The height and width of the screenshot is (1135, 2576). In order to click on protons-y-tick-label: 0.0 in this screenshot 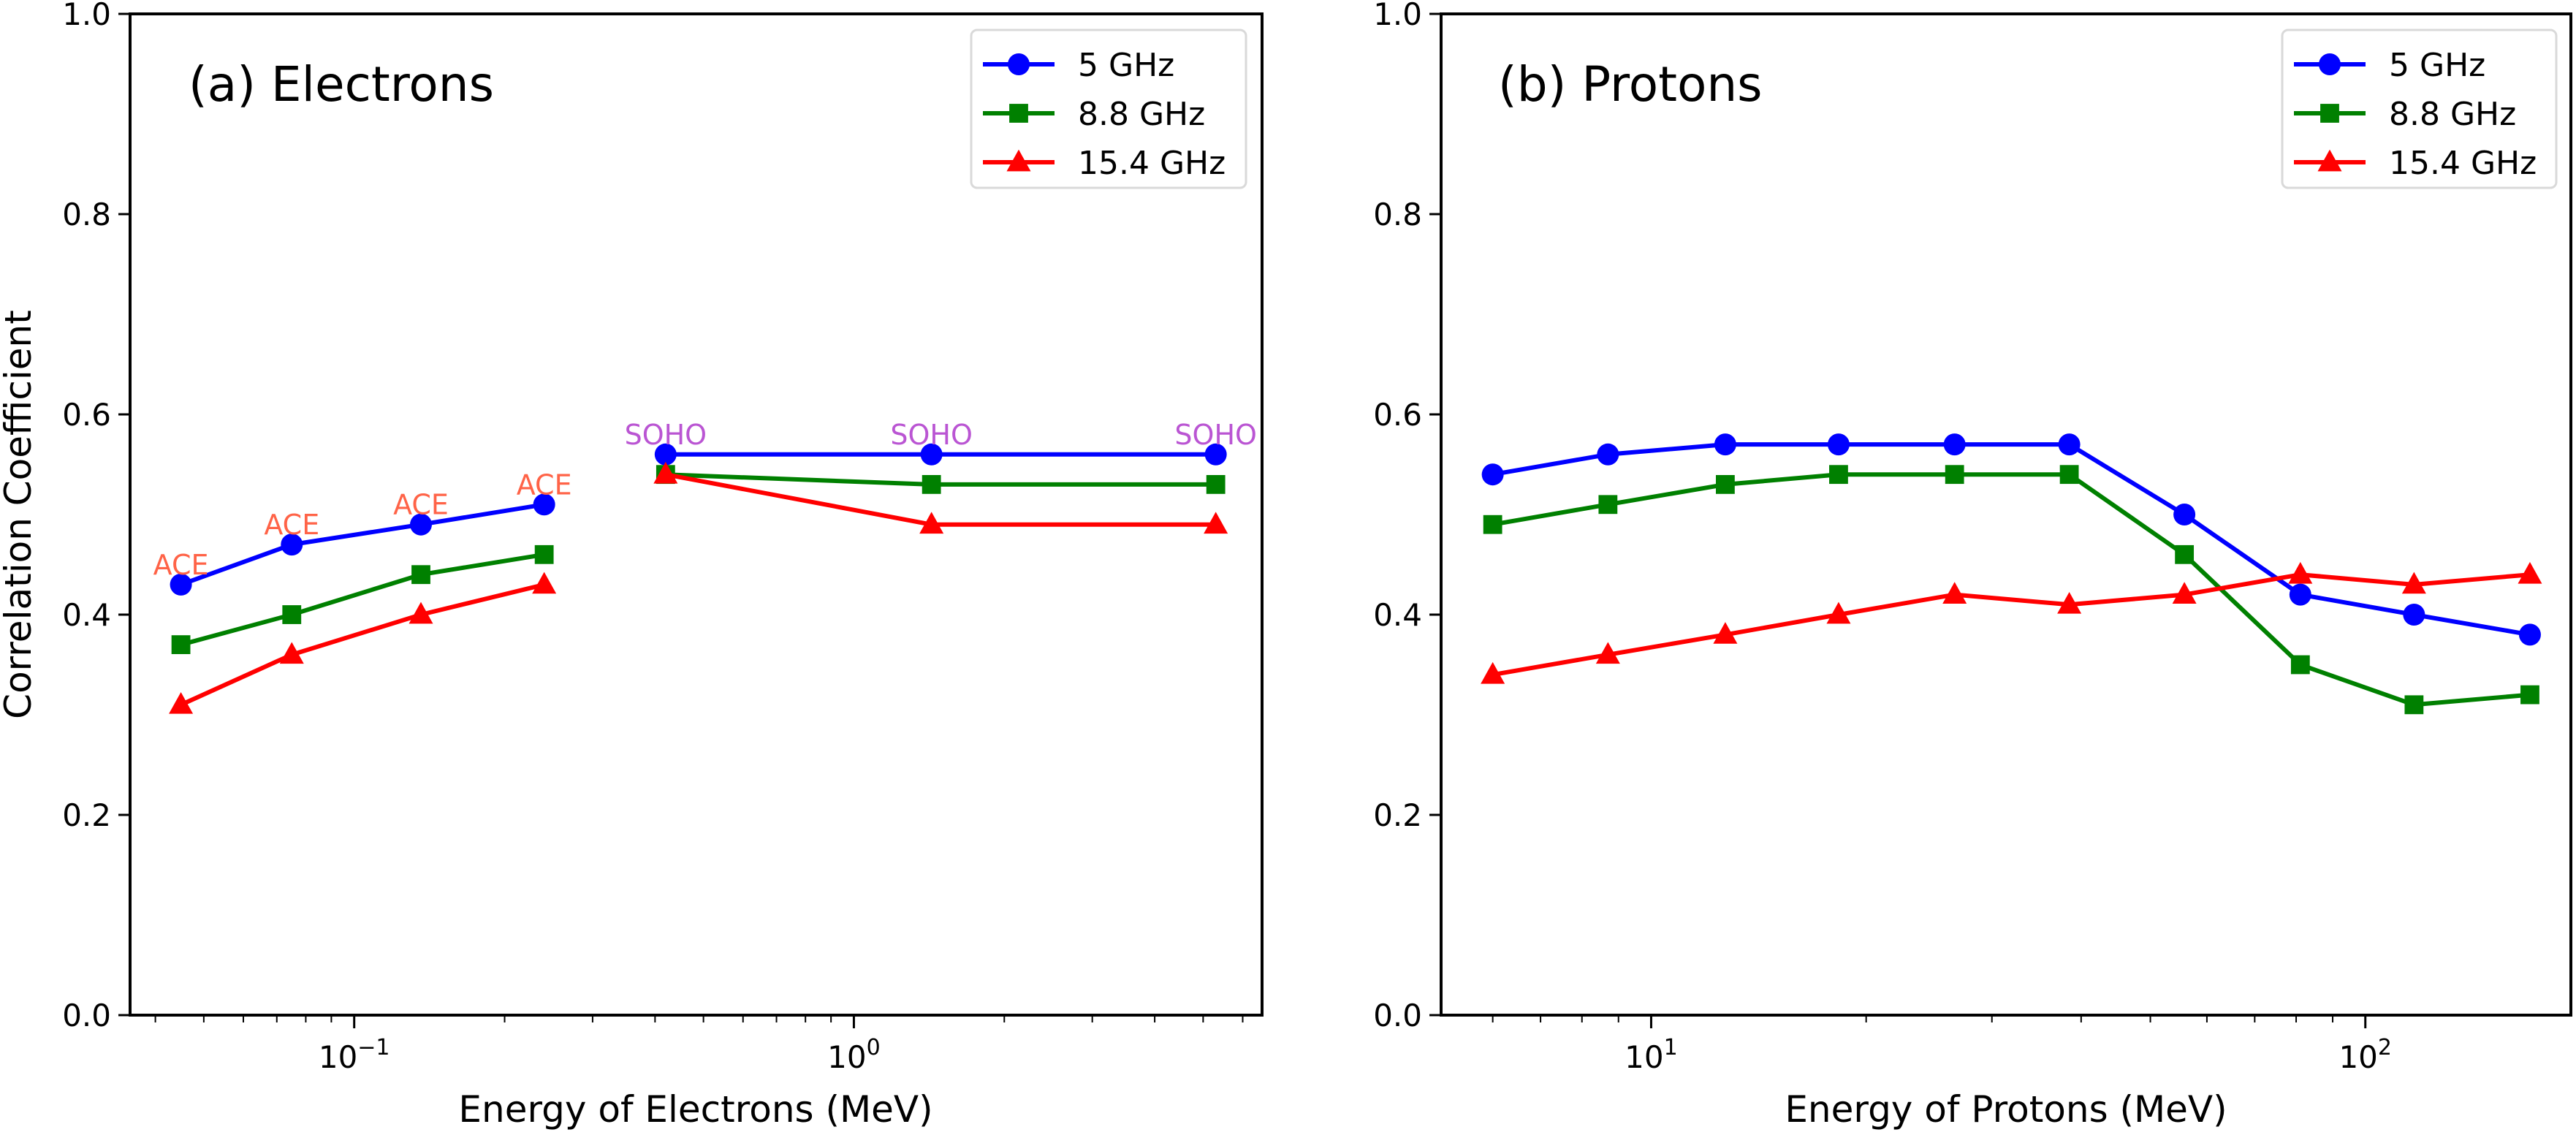, I will do `click(1397, 1015)`.